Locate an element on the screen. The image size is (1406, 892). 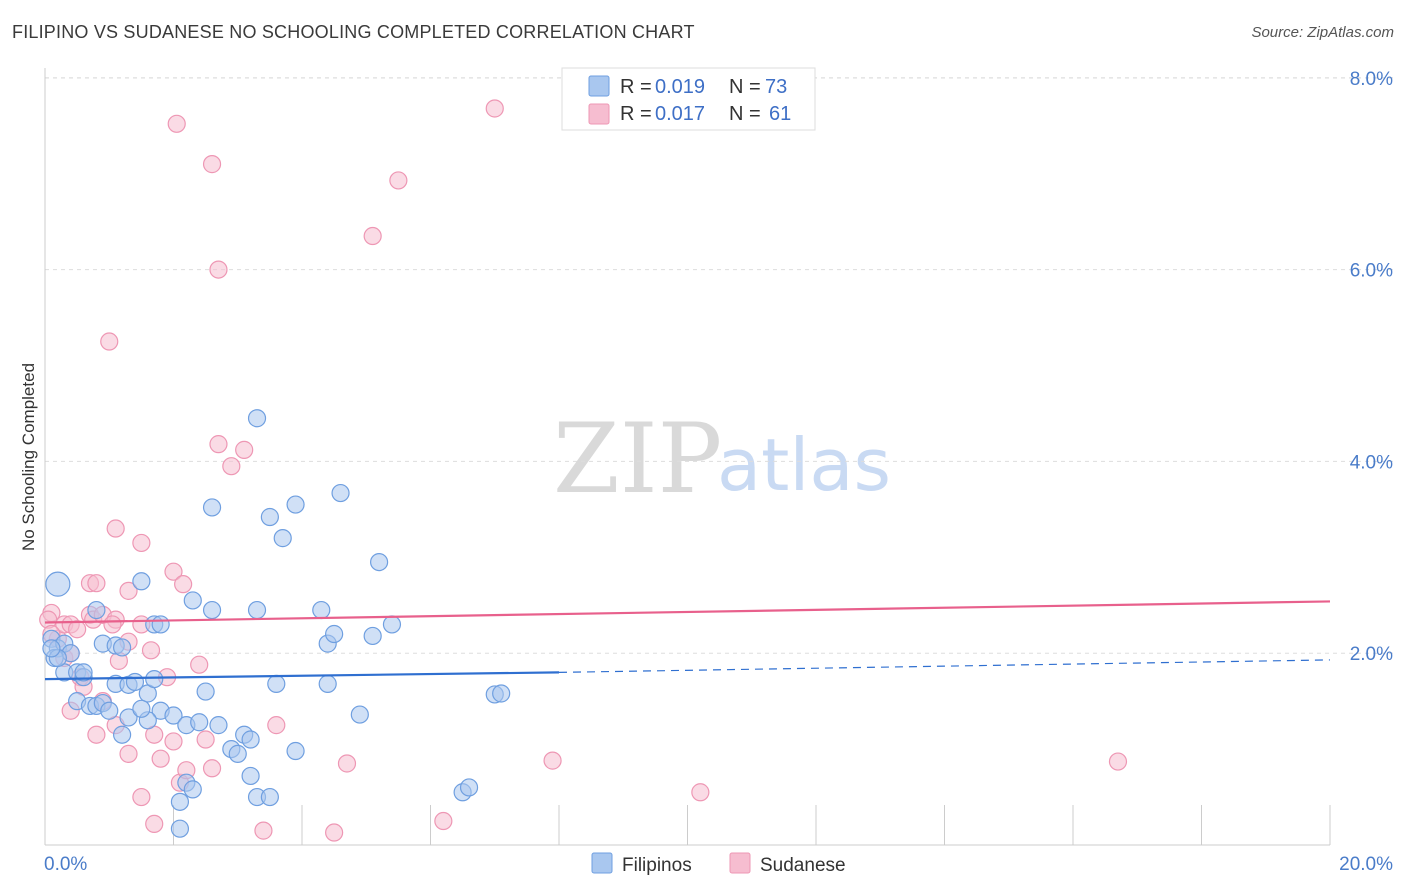
y-tick-label: 2.0% is located at coordinates (1371, 654).